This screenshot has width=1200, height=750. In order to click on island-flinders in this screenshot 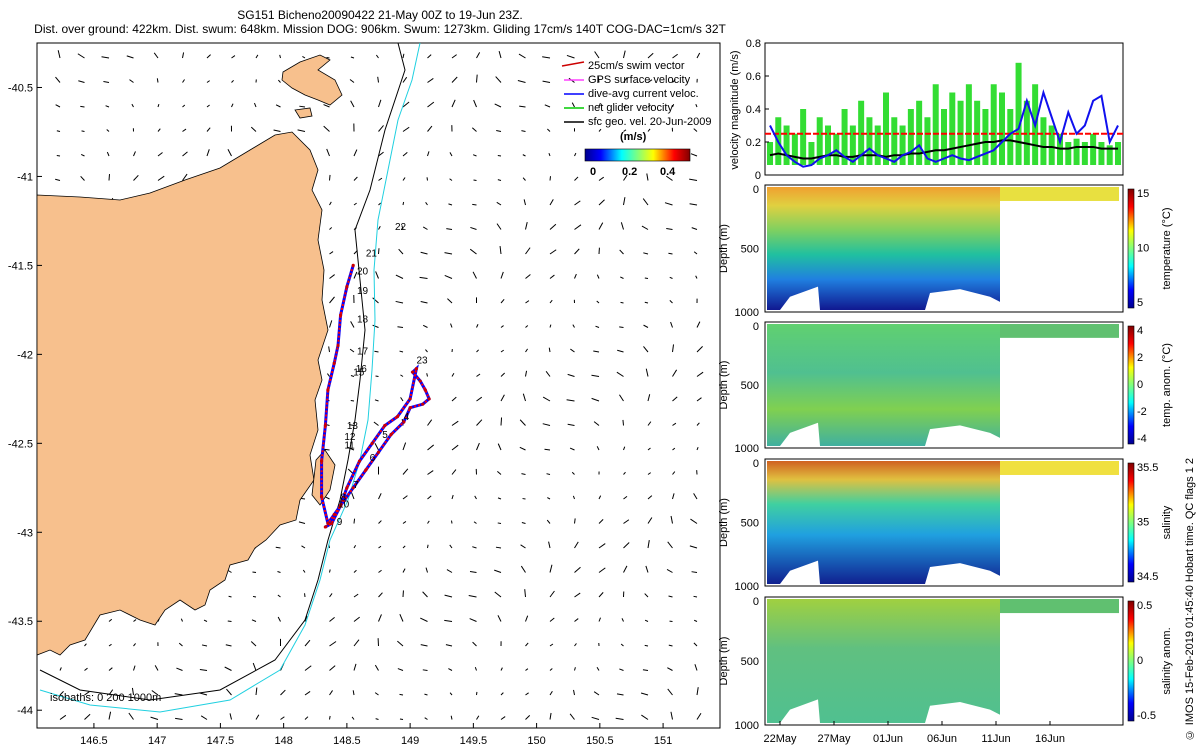, I will do `click(312, 80)`.